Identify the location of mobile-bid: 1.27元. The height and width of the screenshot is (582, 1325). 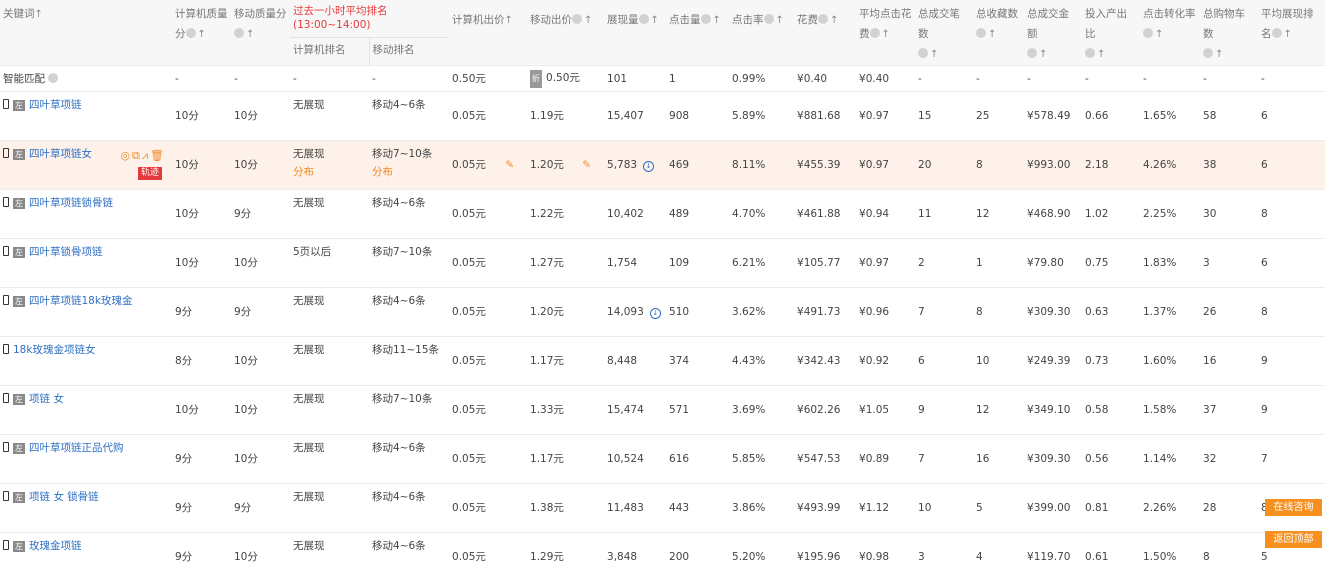
(566, 263).